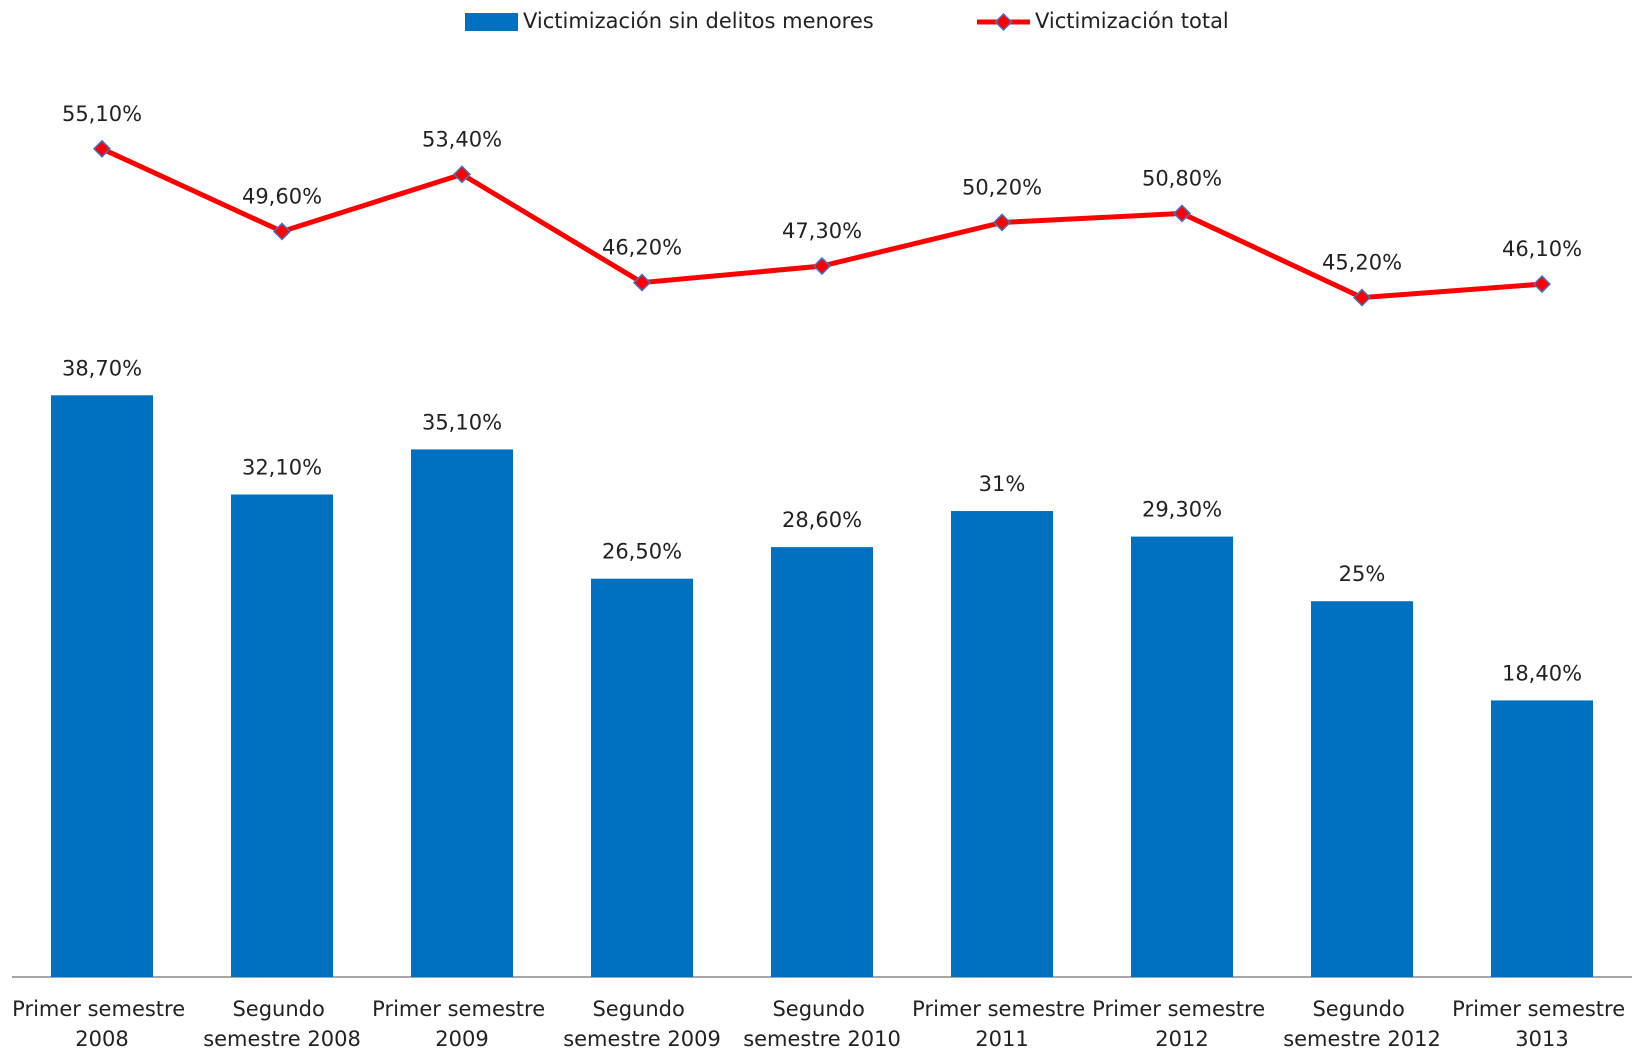 This screenshot has width=1636, height=1051. Describe the element at coordinates (1362, 574) in the screenshot. I see `data-label: 25%` at that location.